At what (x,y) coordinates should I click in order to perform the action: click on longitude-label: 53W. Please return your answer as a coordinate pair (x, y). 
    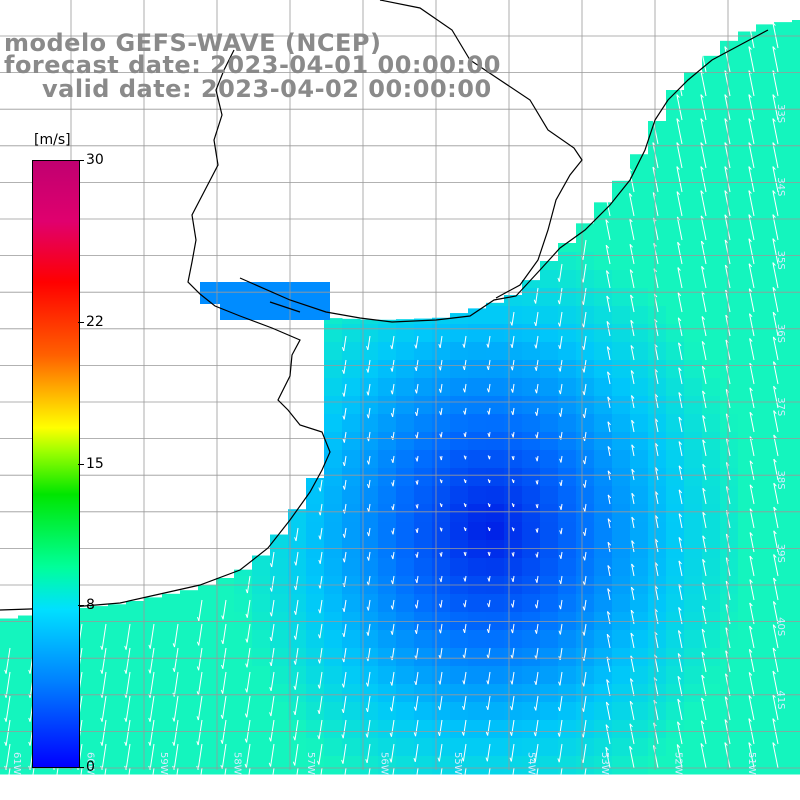
    Looking at the image, I should click on (604, 763).